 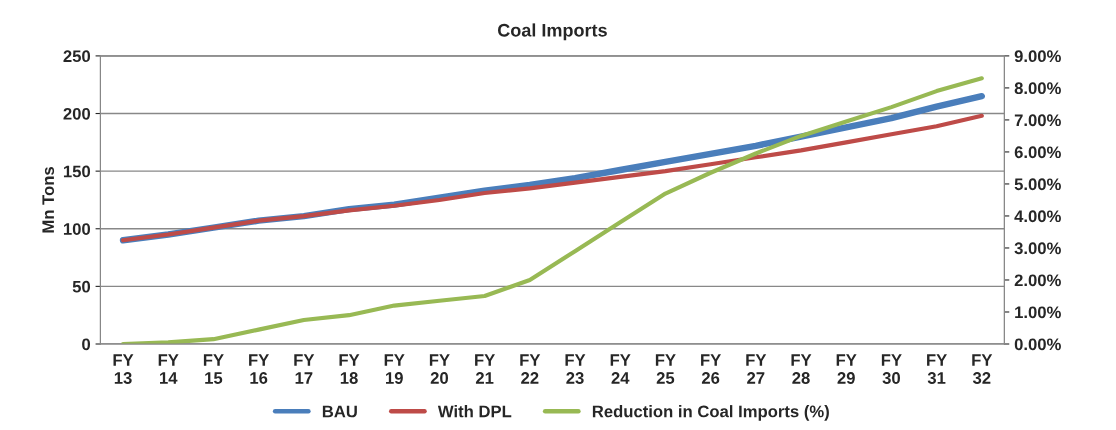 What do you see at coordinates (756, 369) in the screenshot?
I see `x-tick-label: FY 27` at bounding box center [756, 369].